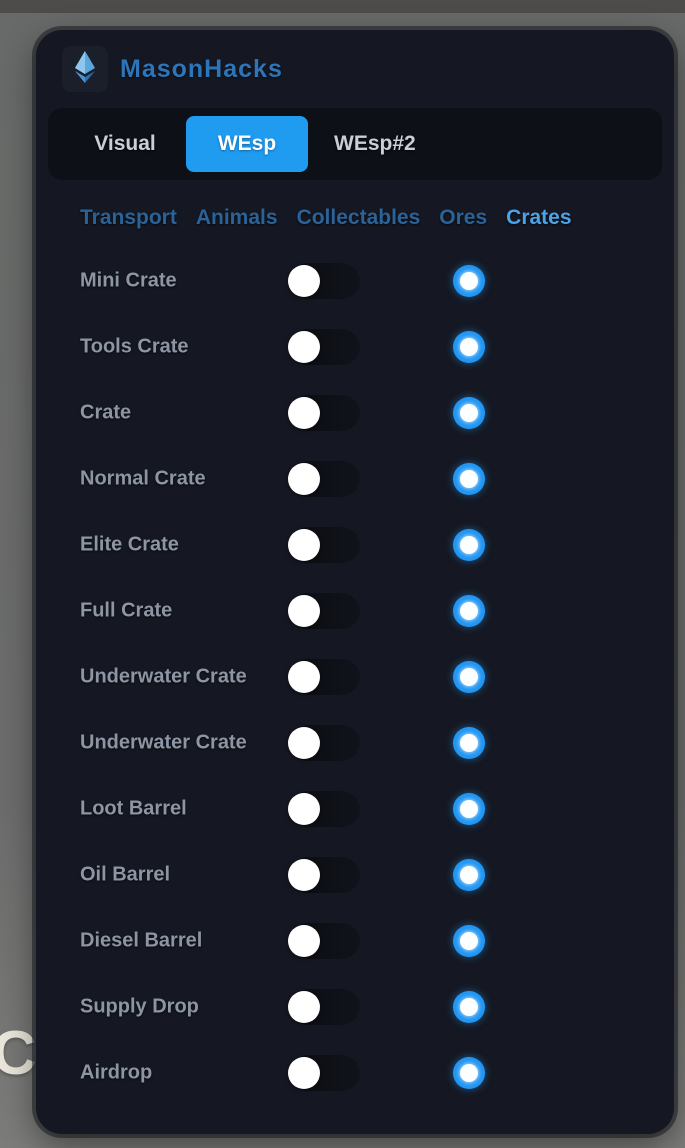 The width and height of the screenshot is (685, 1148). I want to click on toggle-elite-crate, so click(324, 545).